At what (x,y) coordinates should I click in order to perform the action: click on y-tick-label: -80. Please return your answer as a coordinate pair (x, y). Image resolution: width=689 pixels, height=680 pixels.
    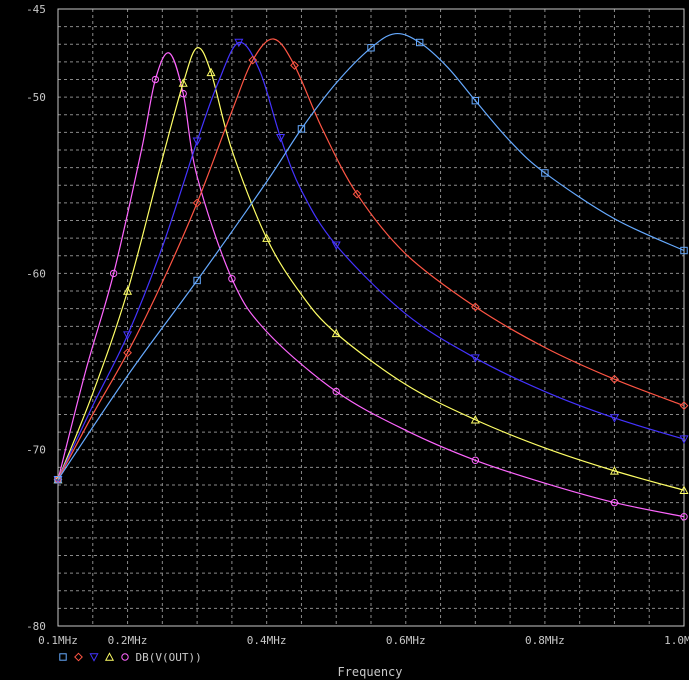
    Looking at the image, I should click on (36, 626).